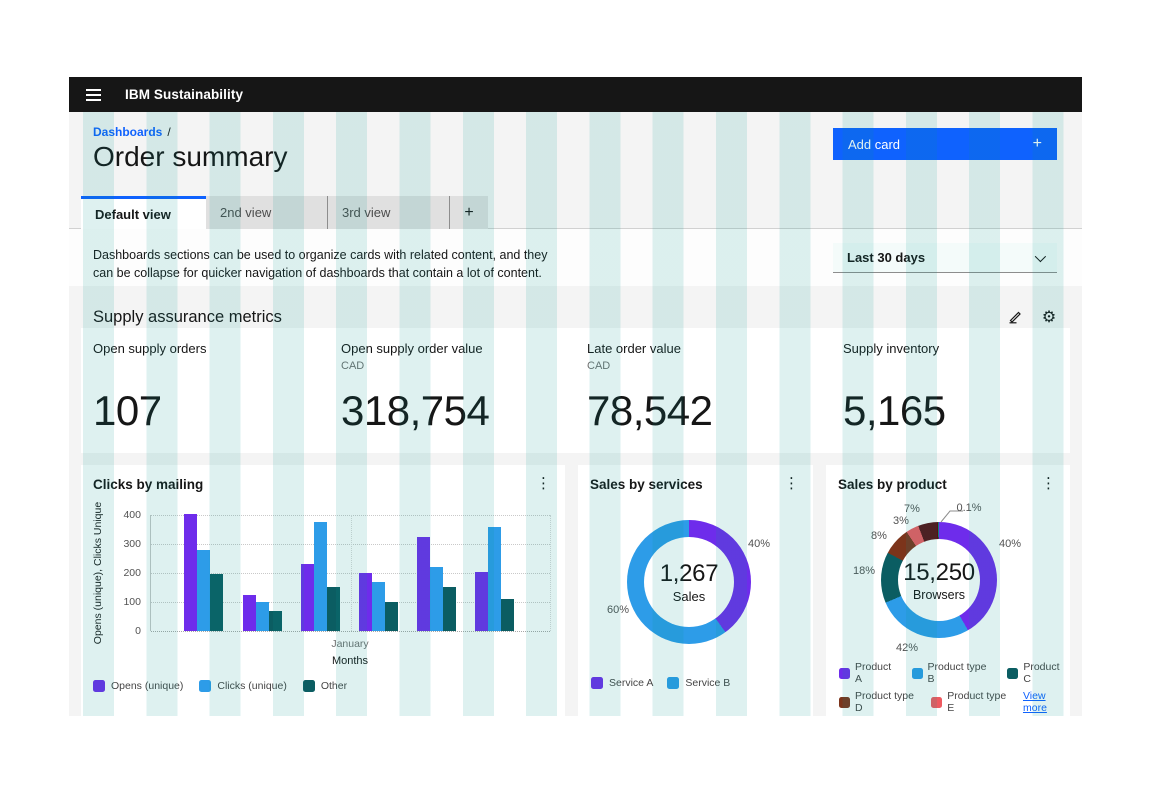  I want to click on settings-gear-icon: ⚙, so click(1049, 317).